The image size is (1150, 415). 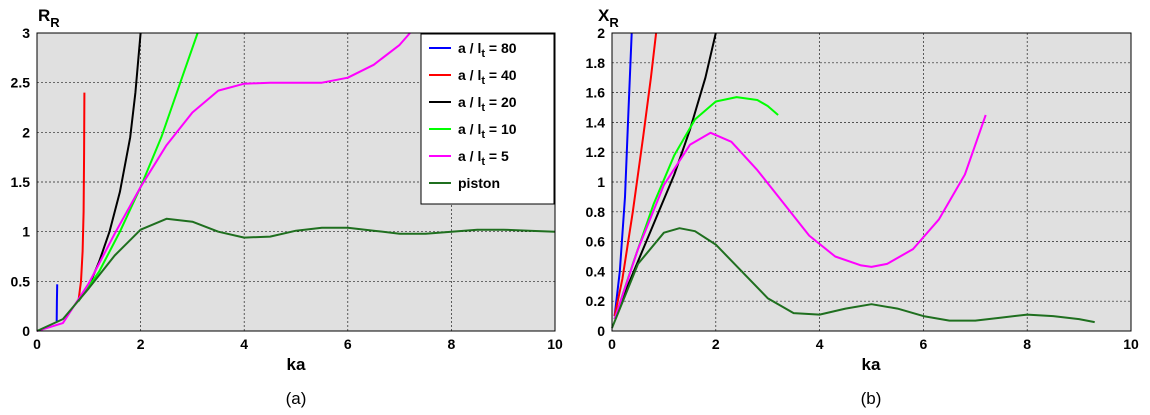 What do you see at coordinates (596, 152) in the screenshot?
I see `y-tick-label: 1.2` at bounding box center [596, 152].